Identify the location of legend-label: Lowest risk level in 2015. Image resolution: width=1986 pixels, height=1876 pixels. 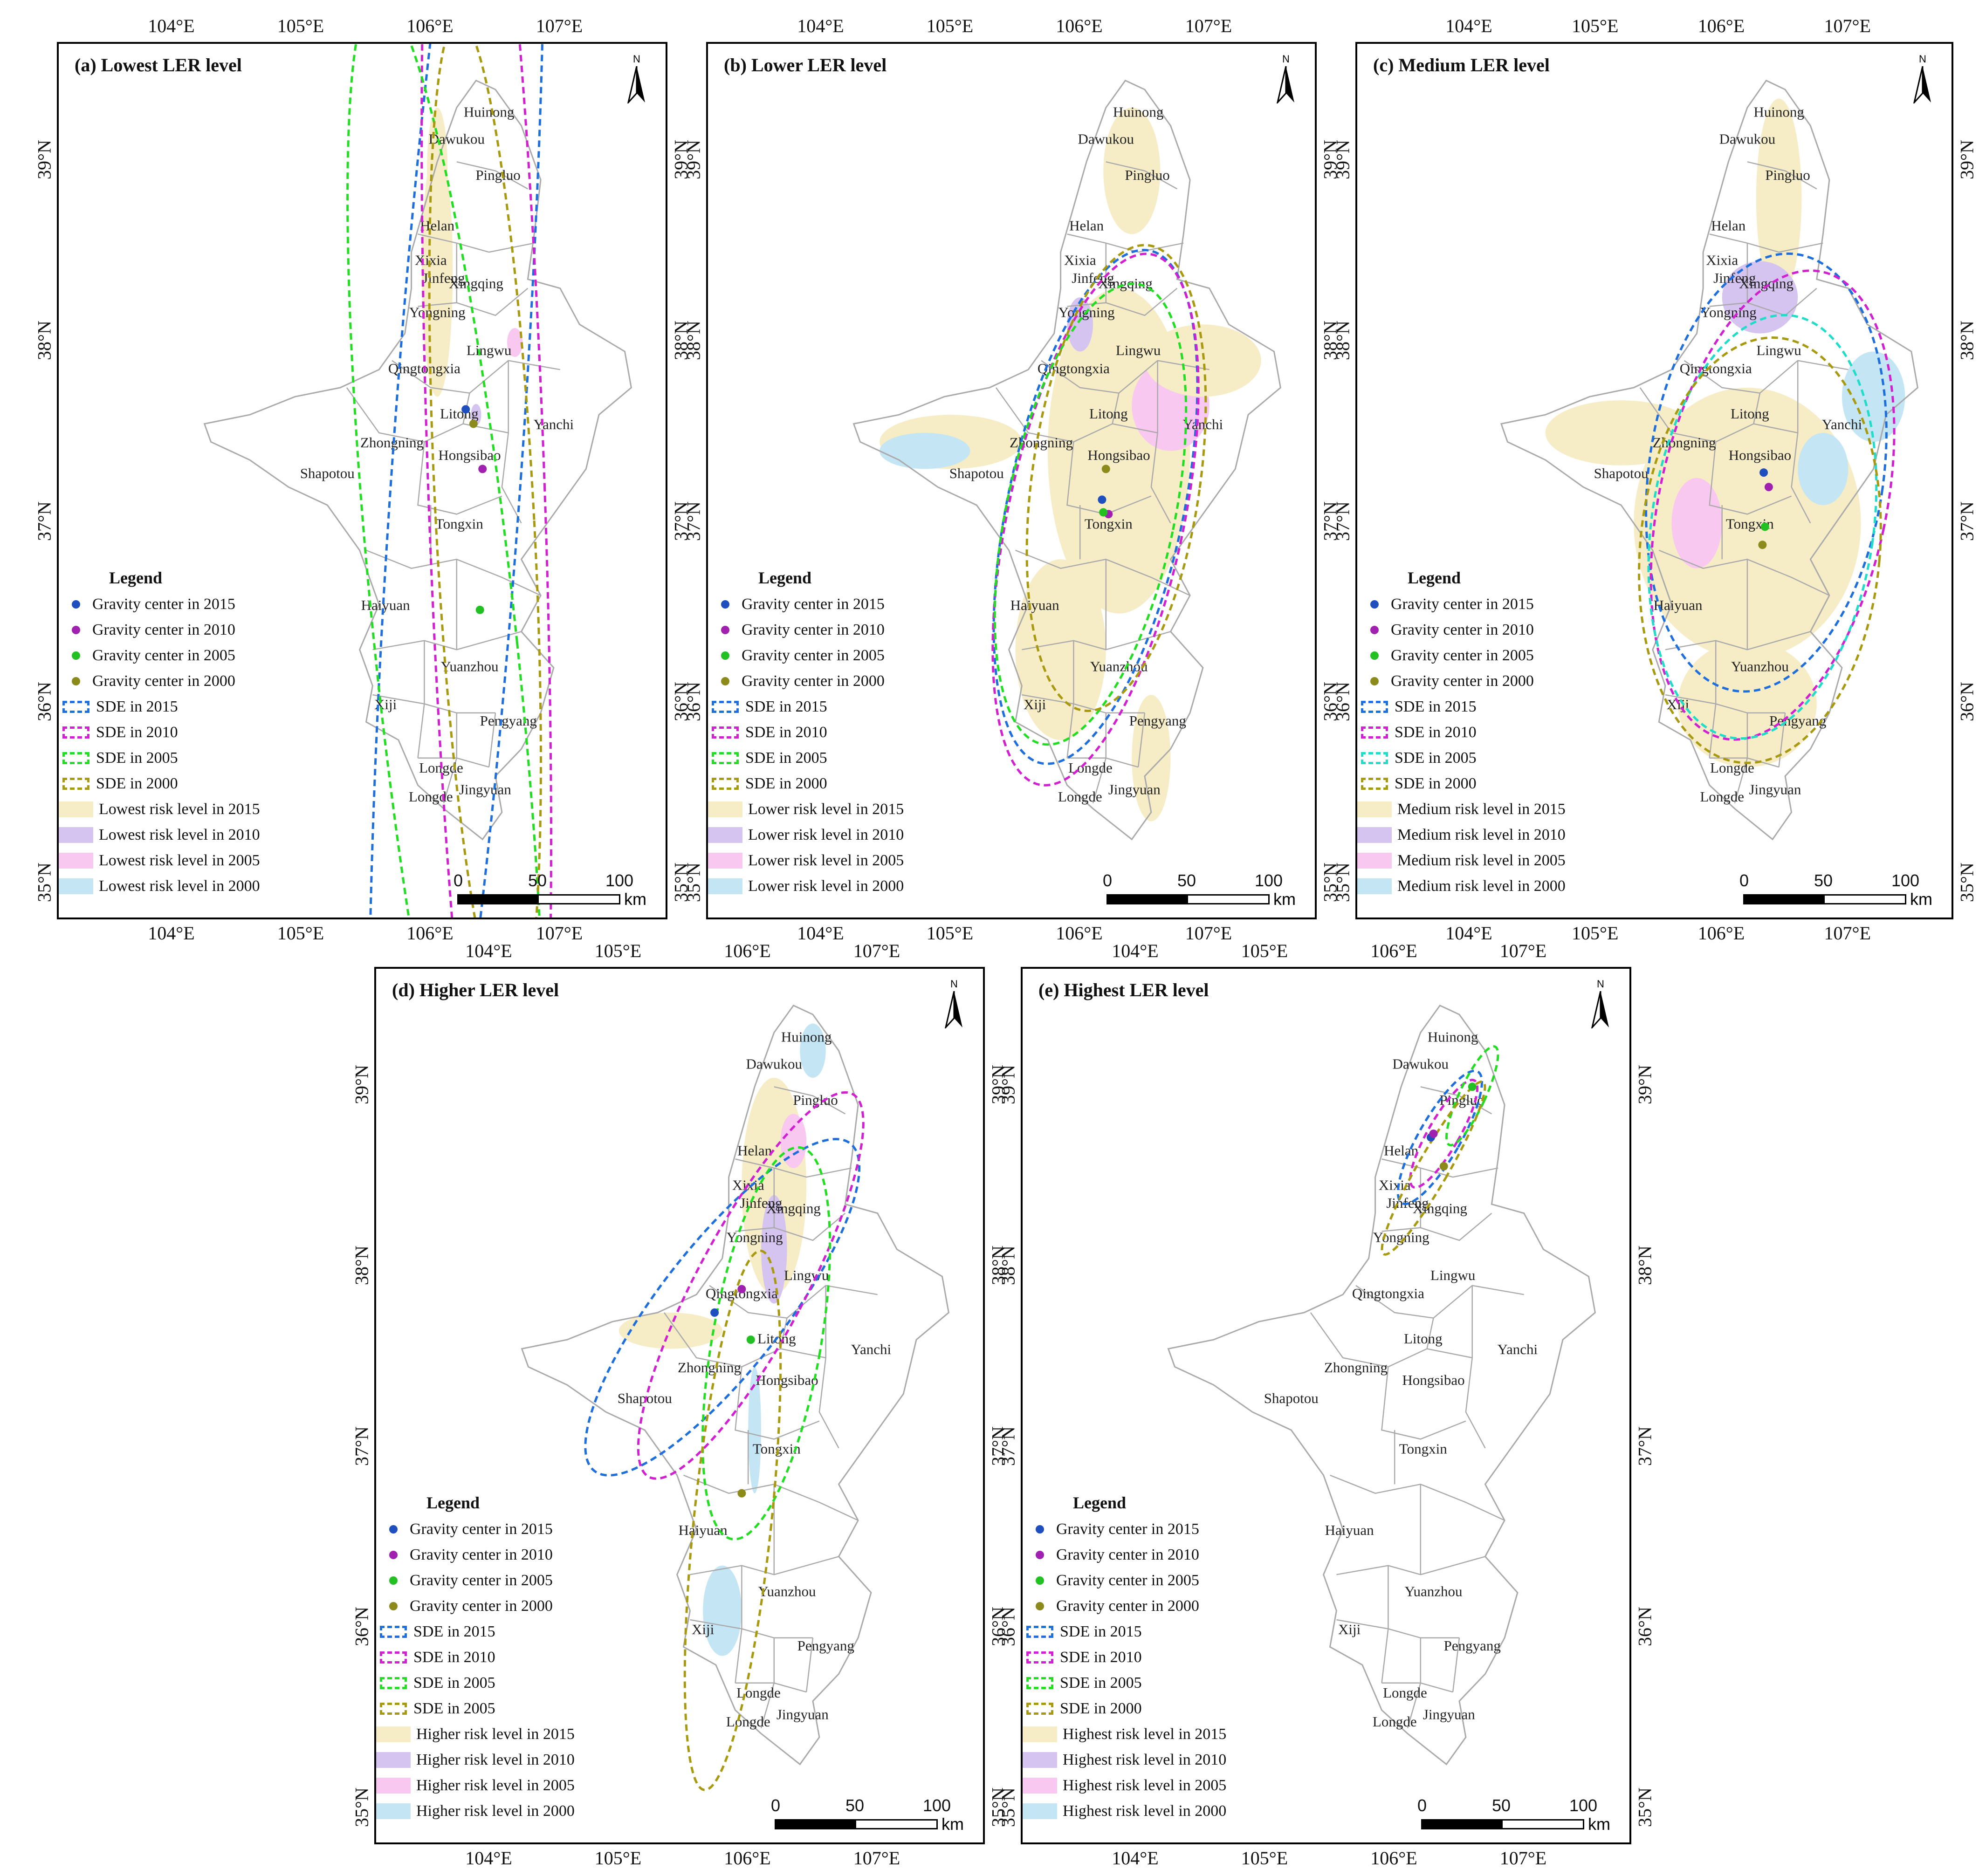
(179, 809).